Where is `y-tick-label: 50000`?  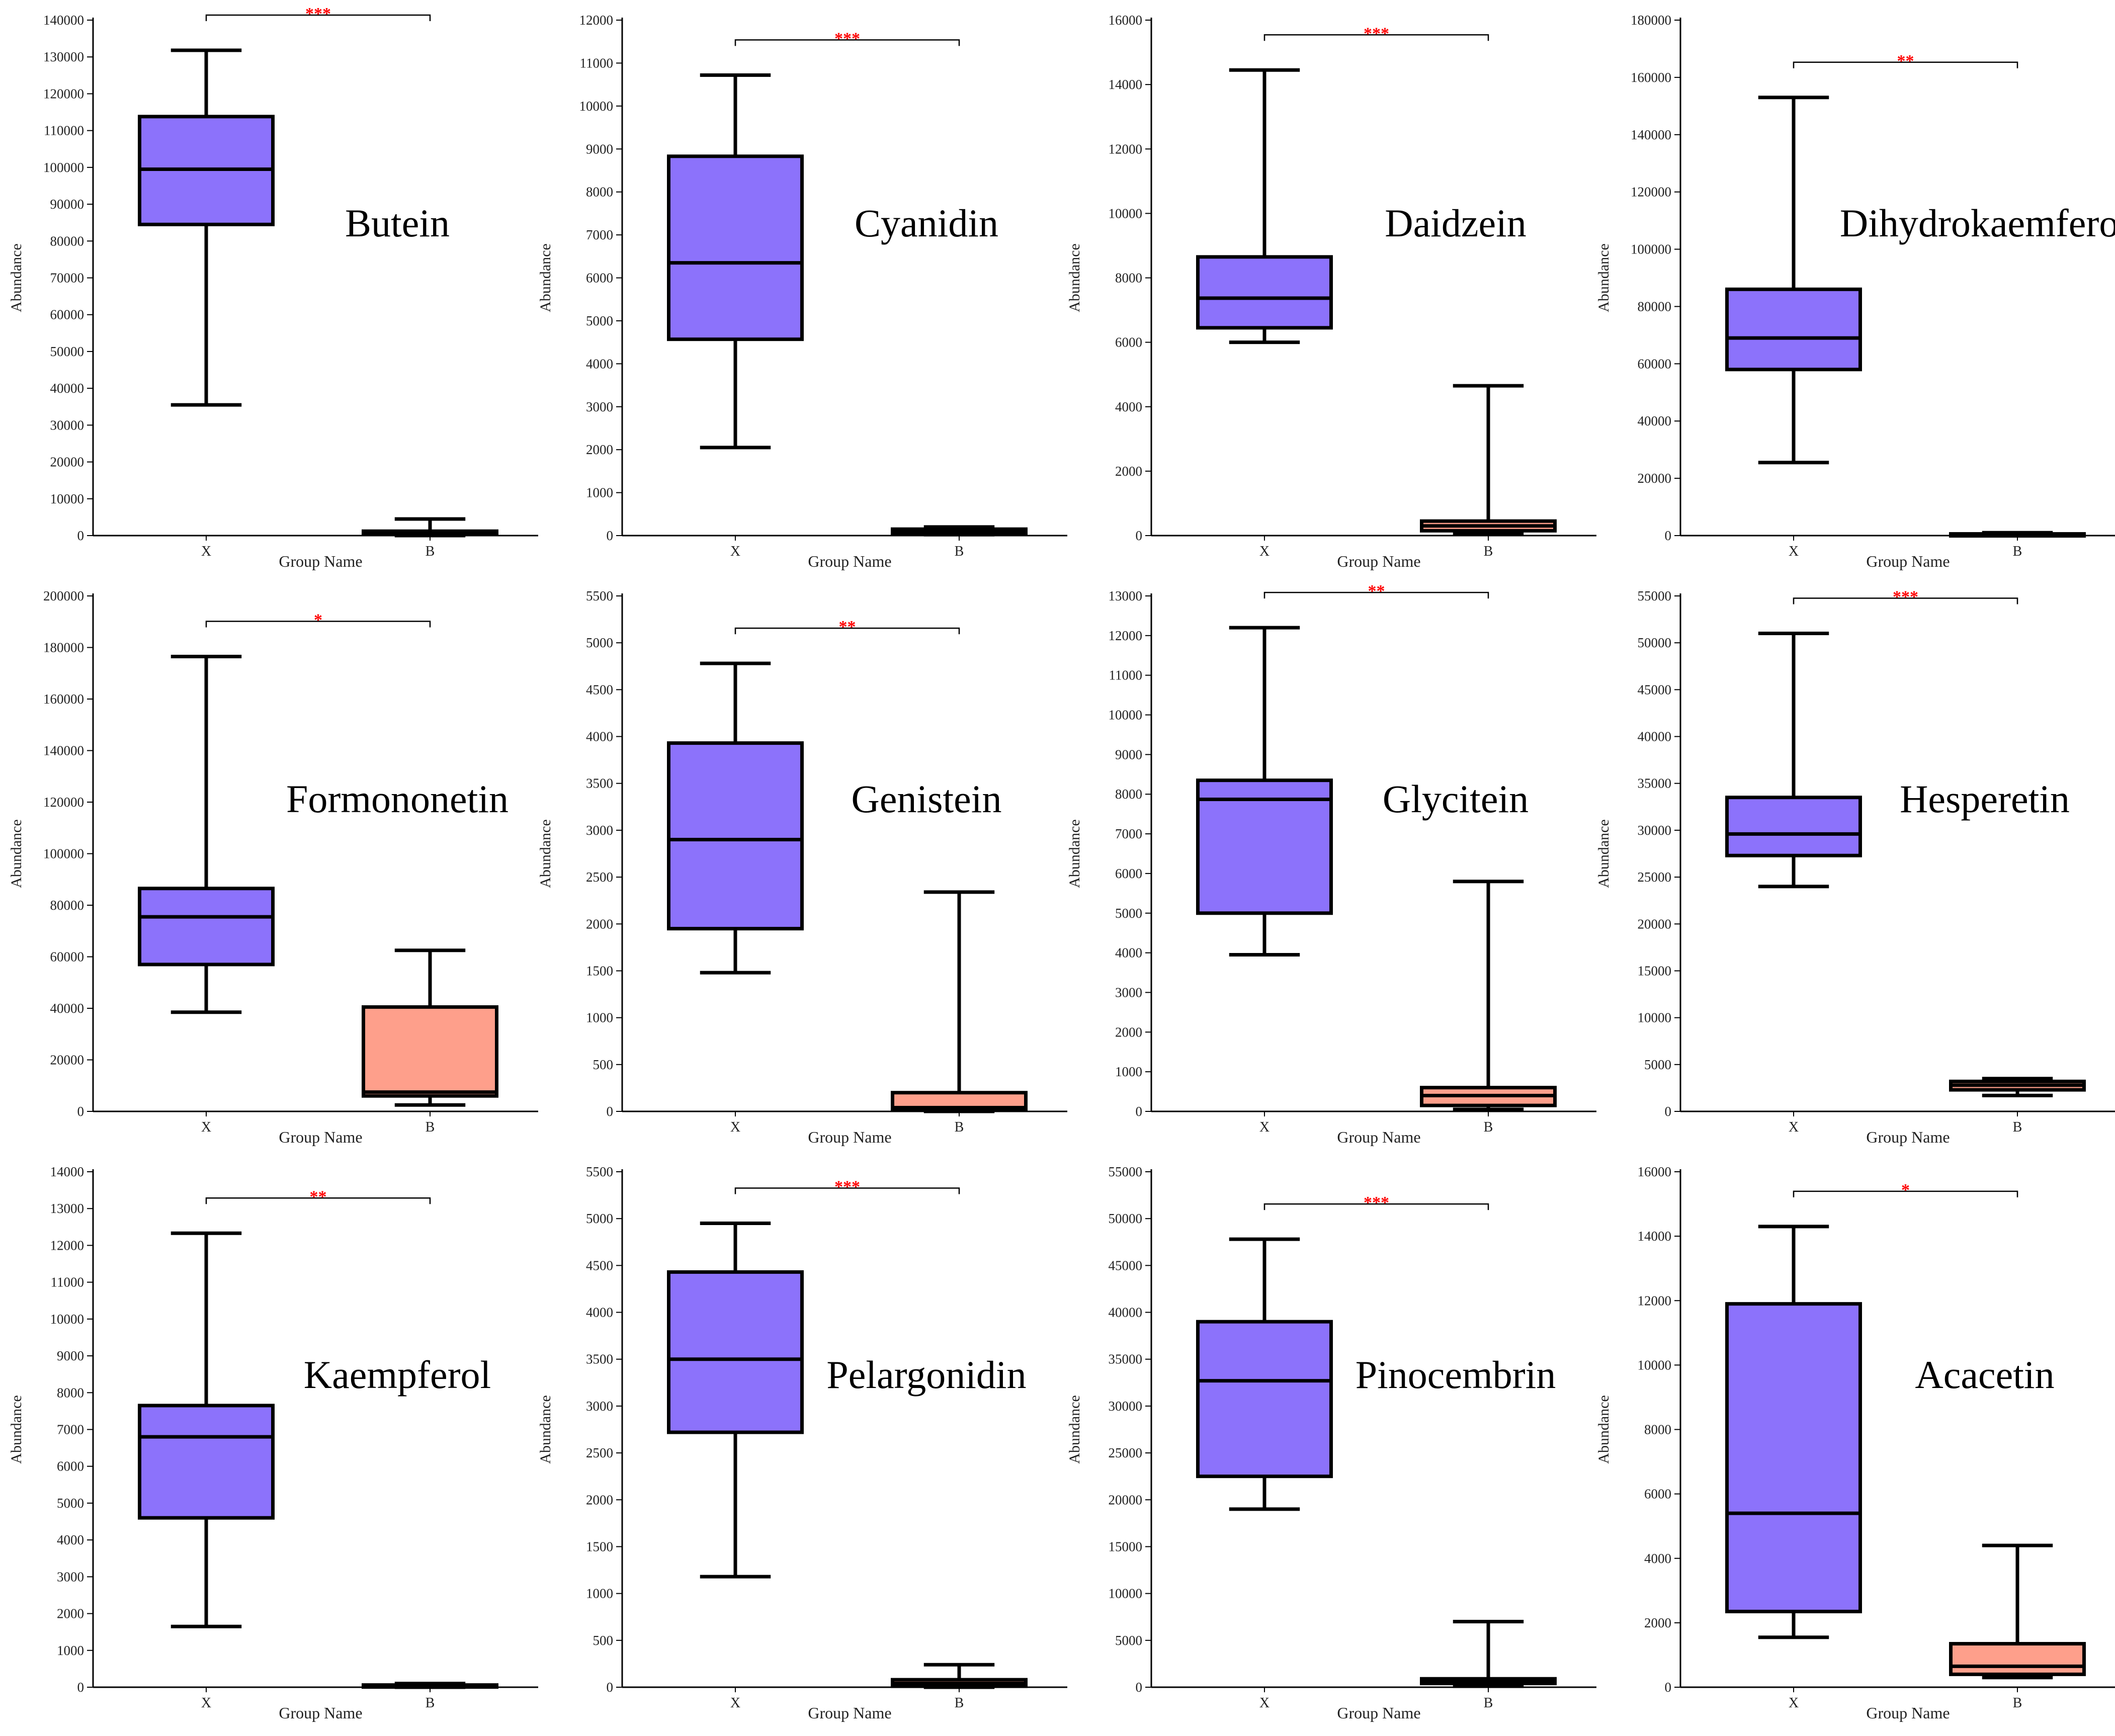
y-tick-label: 50000 is located at coordinates (67, 352).